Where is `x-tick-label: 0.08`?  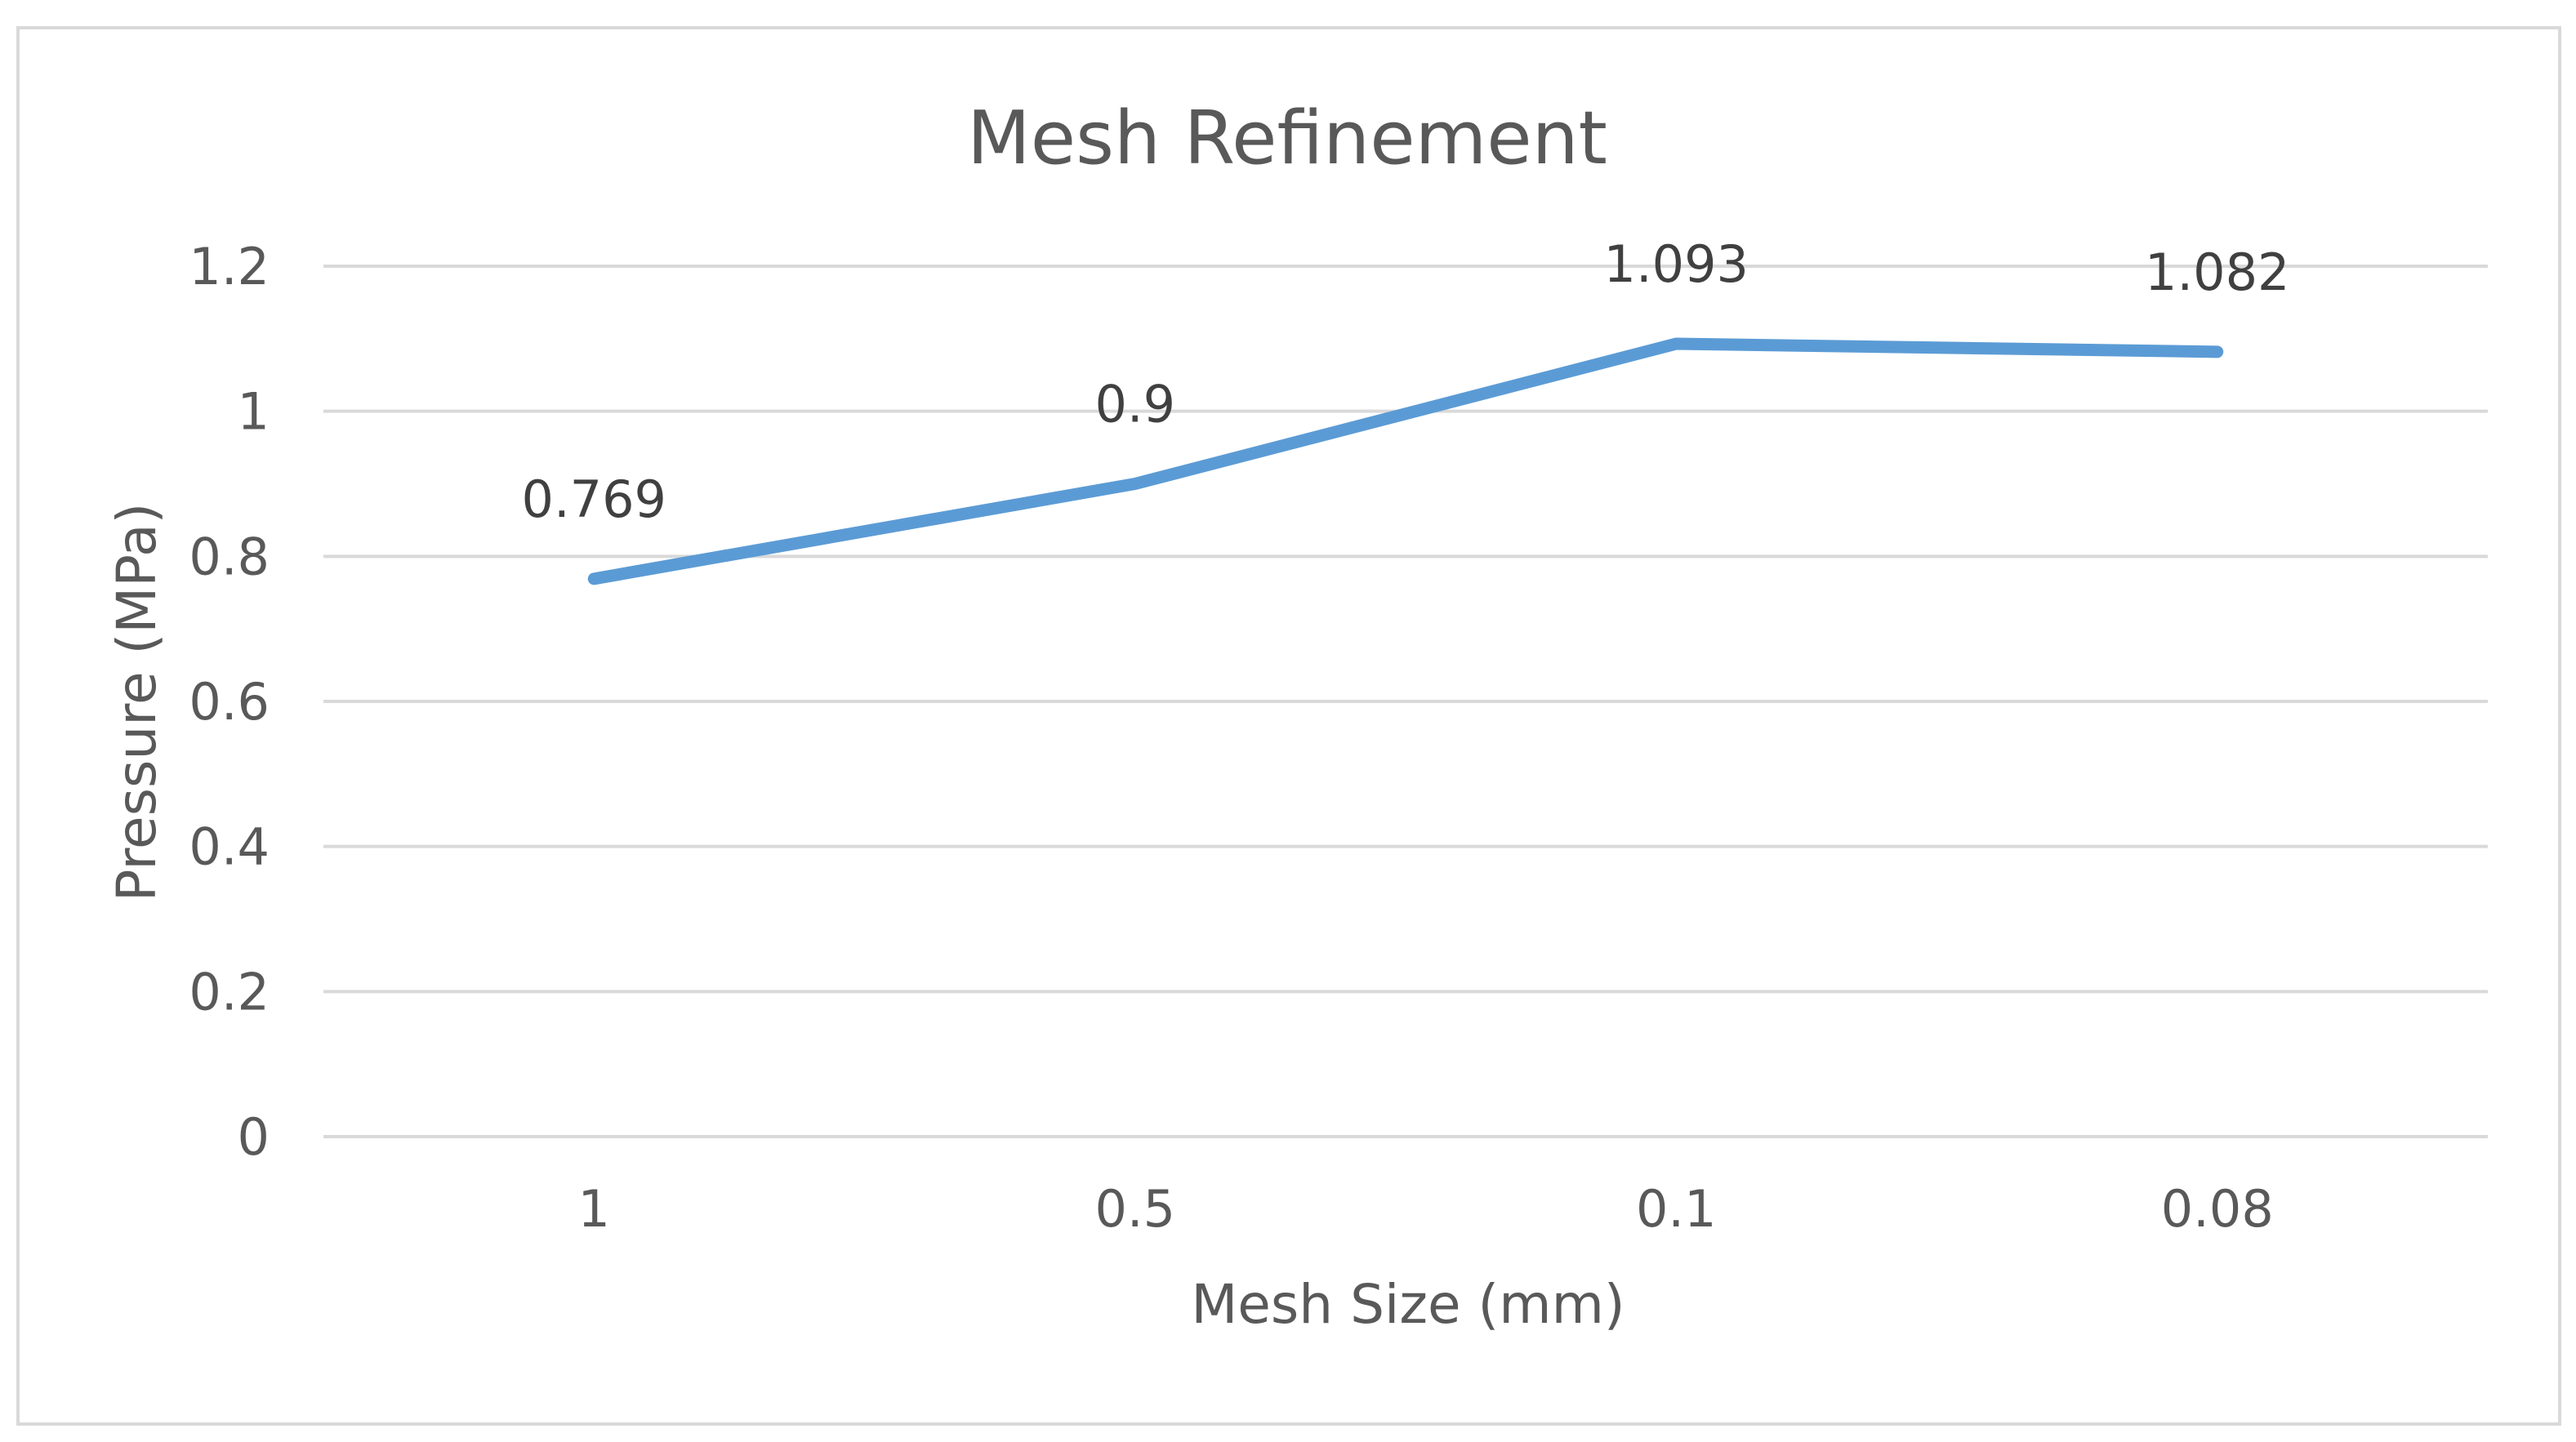 x-tick-label: 0.08 is located at coordinates (2217, 1209).